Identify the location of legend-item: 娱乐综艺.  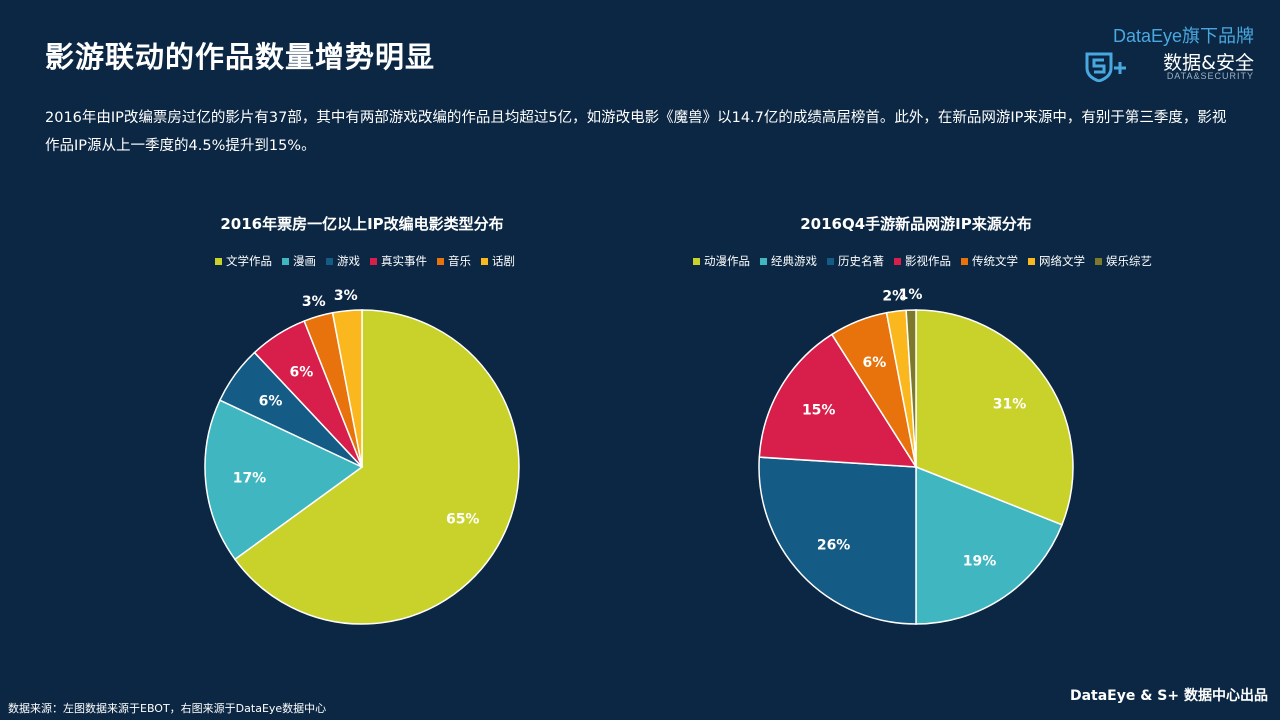
(1123, 261).